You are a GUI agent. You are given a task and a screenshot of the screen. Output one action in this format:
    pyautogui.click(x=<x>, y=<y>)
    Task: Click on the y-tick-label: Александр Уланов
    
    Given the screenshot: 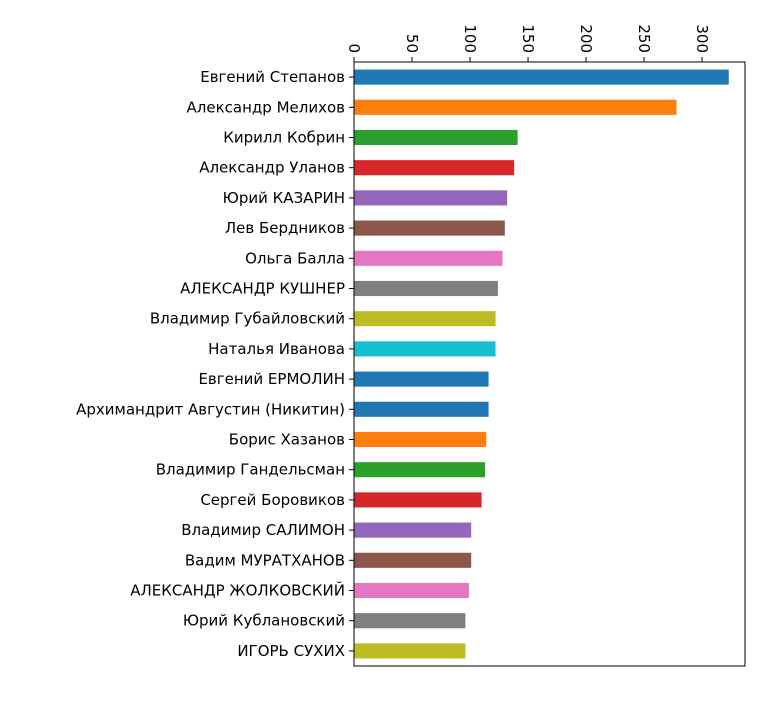 What is the action you would take?
    pyautogui.click(x=272, y=168)
    